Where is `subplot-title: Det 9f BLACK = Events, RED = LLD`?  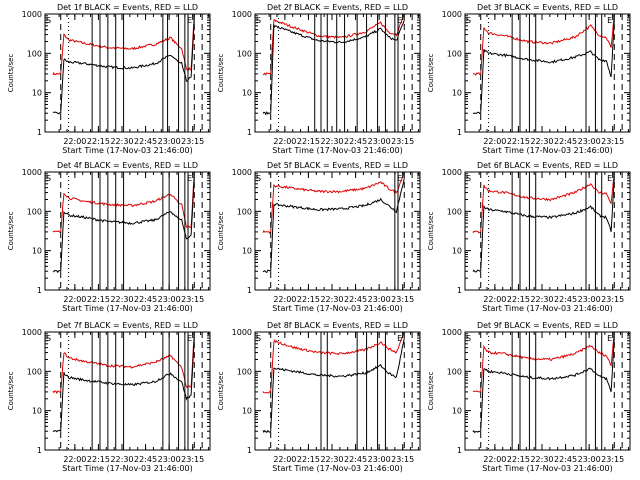 subplot-title: Det 9f BLACK = Events, RED = LLD is located at coordinates (547, 325).